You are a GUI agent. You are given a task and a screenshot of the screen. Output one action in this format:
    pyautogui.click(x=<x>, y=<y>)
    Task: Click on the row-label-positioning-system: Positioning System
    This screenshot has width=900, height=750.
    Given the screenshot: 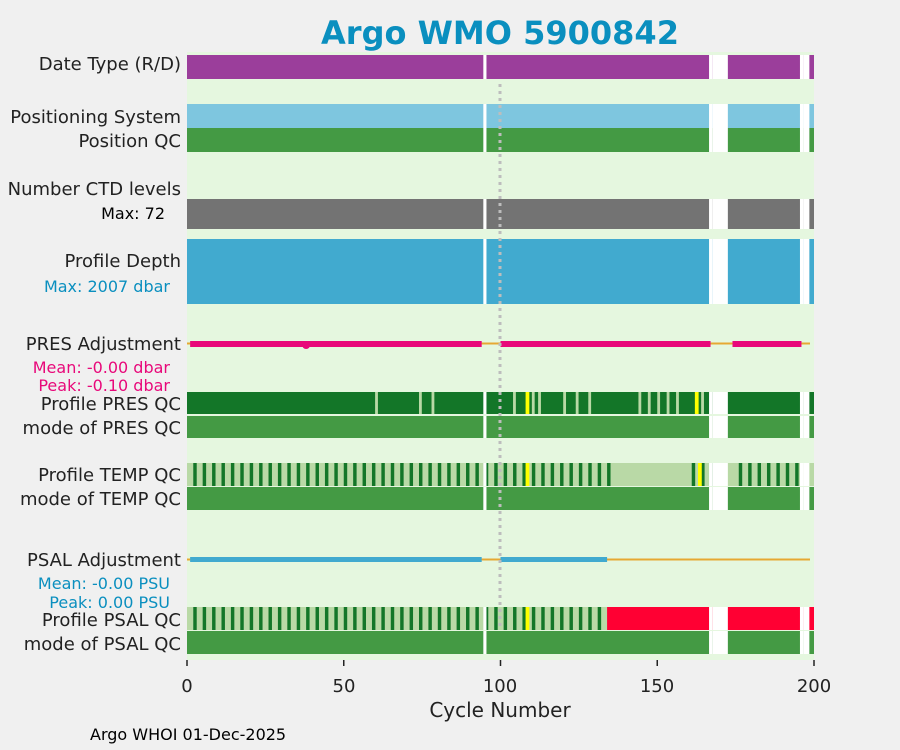 What is the action you would take?
    pyautogui.click(x=95, y=117)
    